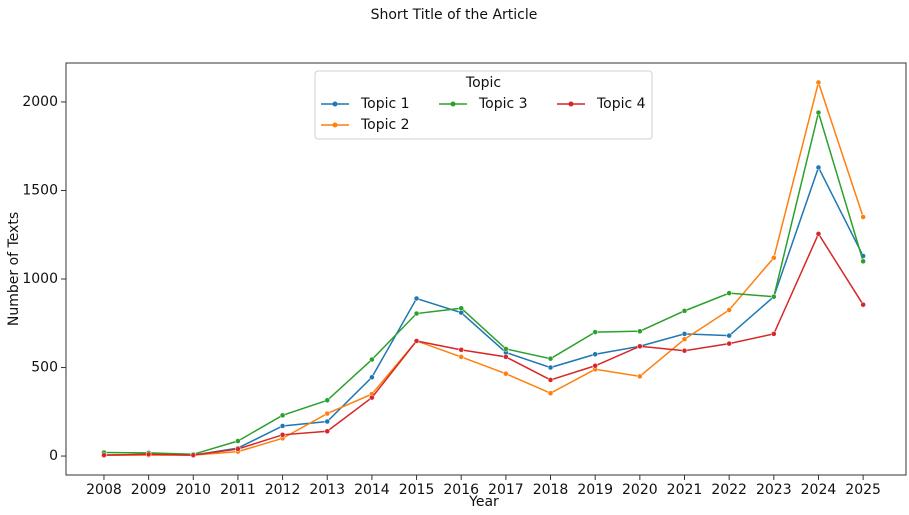  Describe the element at coordinates (551, 490) in the screenshot. I see `x-tick-label: 2018` at that location.